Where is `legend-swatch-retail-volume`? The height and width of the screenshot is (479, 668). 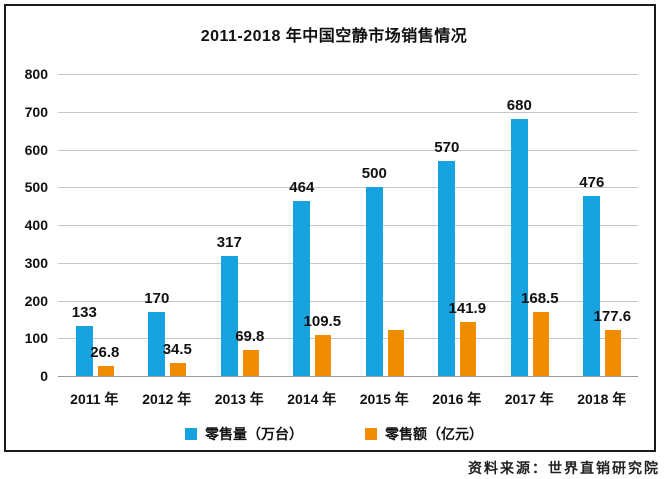
legend-swatch-retail-volume is located at coordinates (191, 434).